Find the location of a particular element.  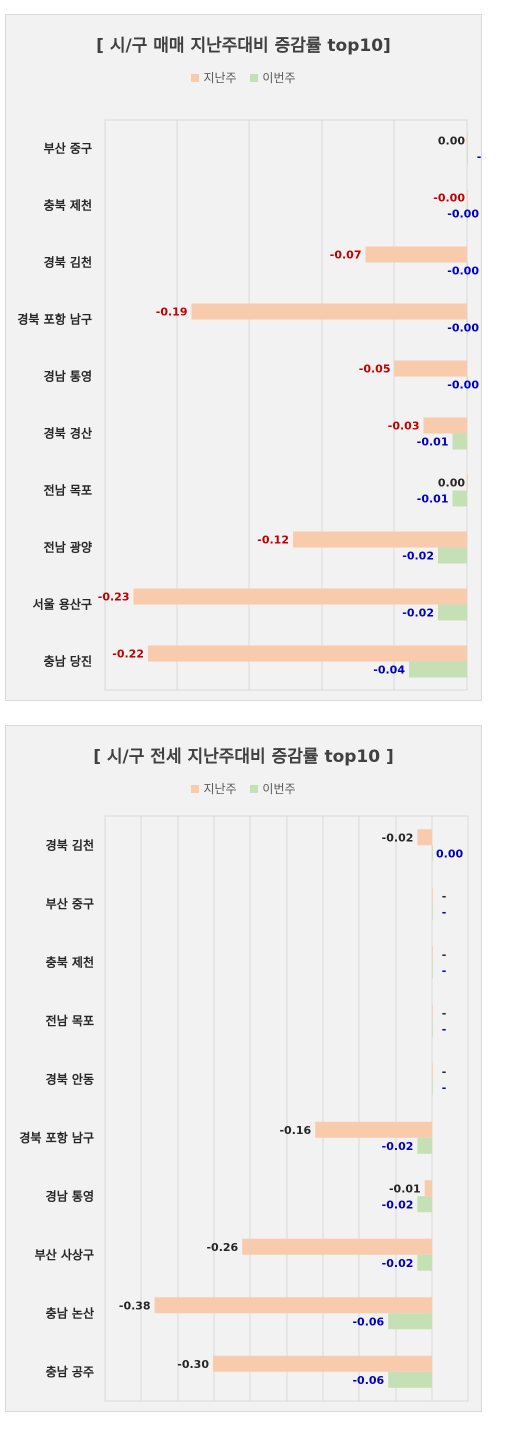

data-label-prev: -0.07 is located at coordinates (346, 255).